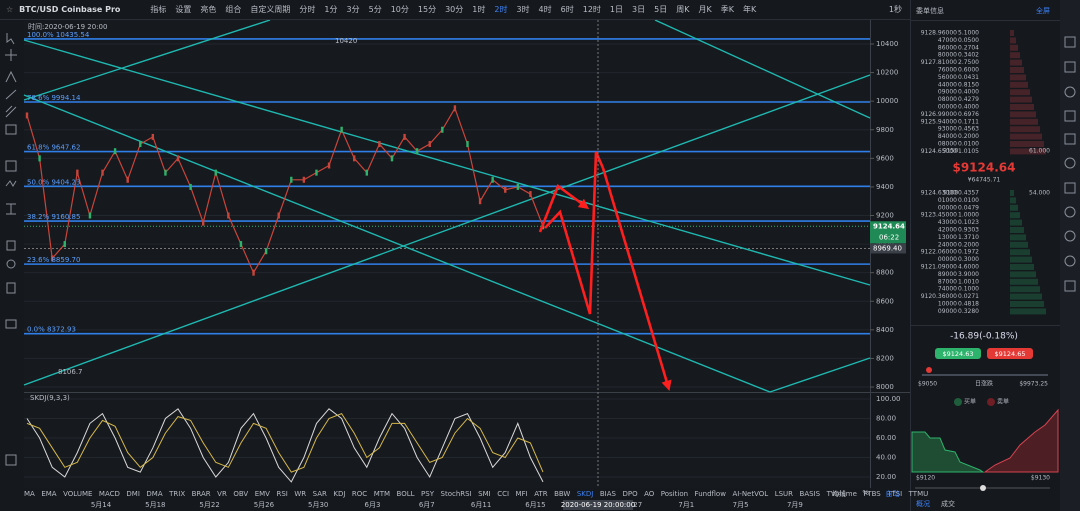 Image resolution: width=1080 pixels, height=511 pixels. I want to click on cursor-tool, so click(10, 39).